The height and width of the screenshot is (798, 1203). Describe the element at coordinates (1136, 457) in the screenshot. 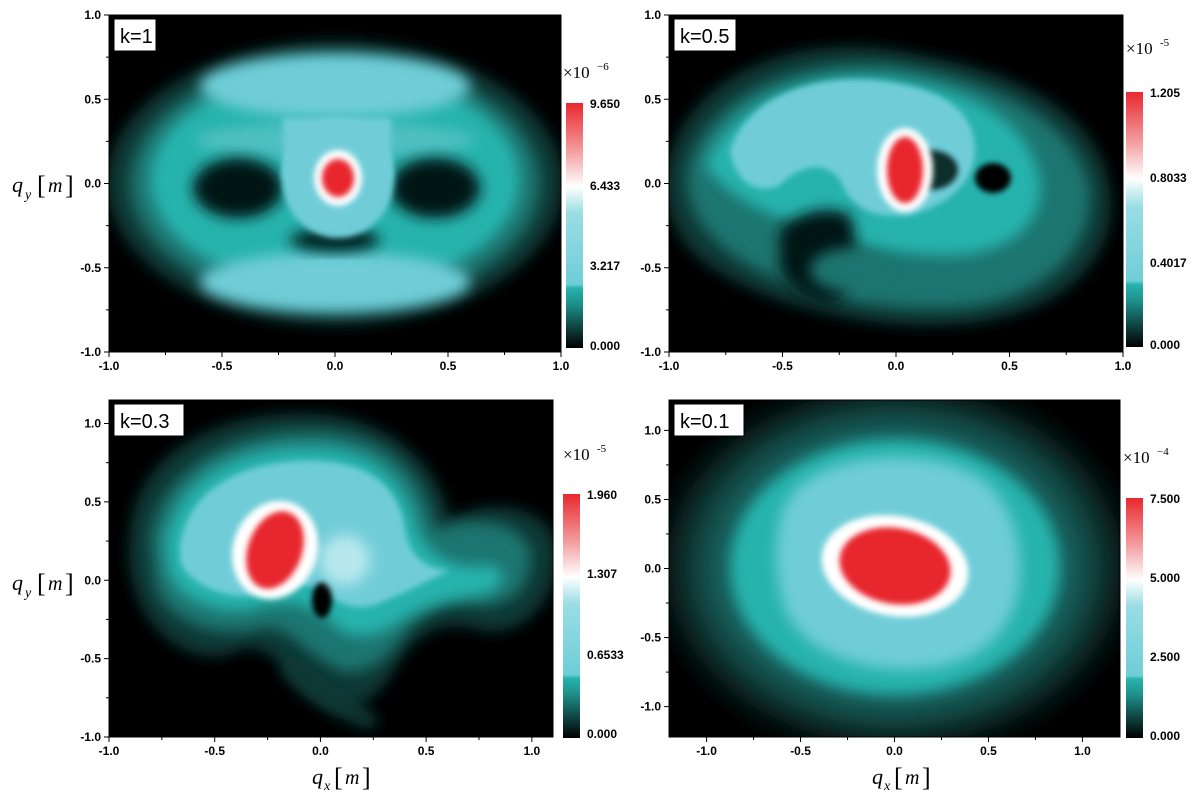

I see `colorbar-multiplier-k01: ×10` at that location.